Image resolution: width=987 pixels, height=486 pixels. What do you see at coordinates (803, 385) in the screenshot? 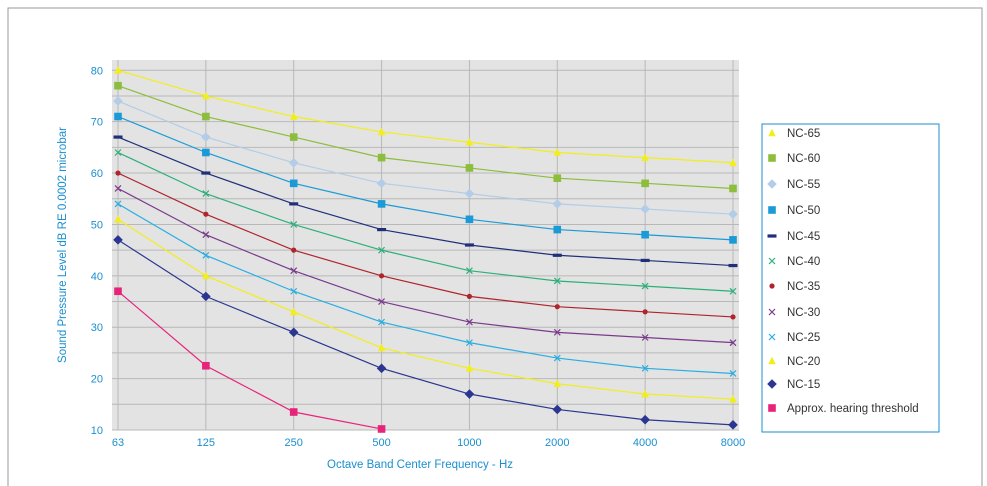
I see `legend-label: NC-15` at bounding box center [803, 385].